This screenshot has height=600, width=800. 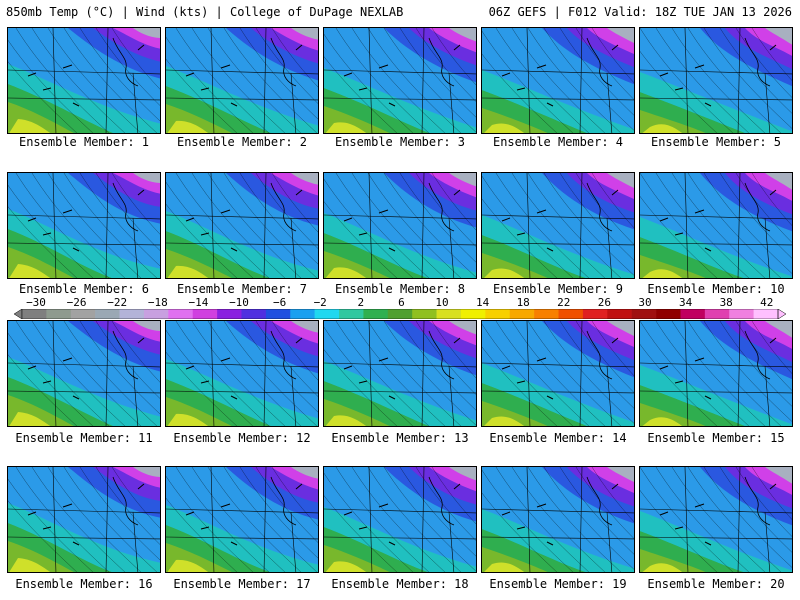 What do you see at coordinates (558, 438) in the screenshot?
I see `ensemble-member-label: Ensemble Member: 14` at bounding box center [558, 438].